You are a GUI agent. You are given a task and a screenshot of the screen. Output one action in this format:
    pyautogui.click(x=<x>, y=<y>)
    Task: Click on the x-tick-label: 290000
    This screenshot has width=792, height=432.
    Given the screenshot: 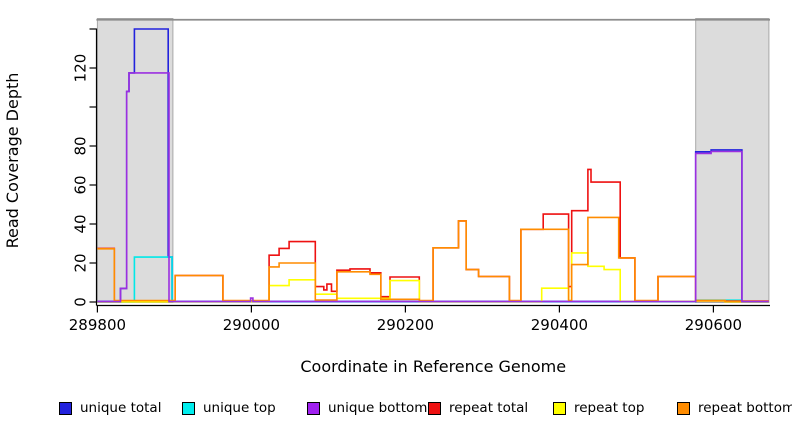 What is the action you would take?
    pyautogui.click(x=251, y=325)
    